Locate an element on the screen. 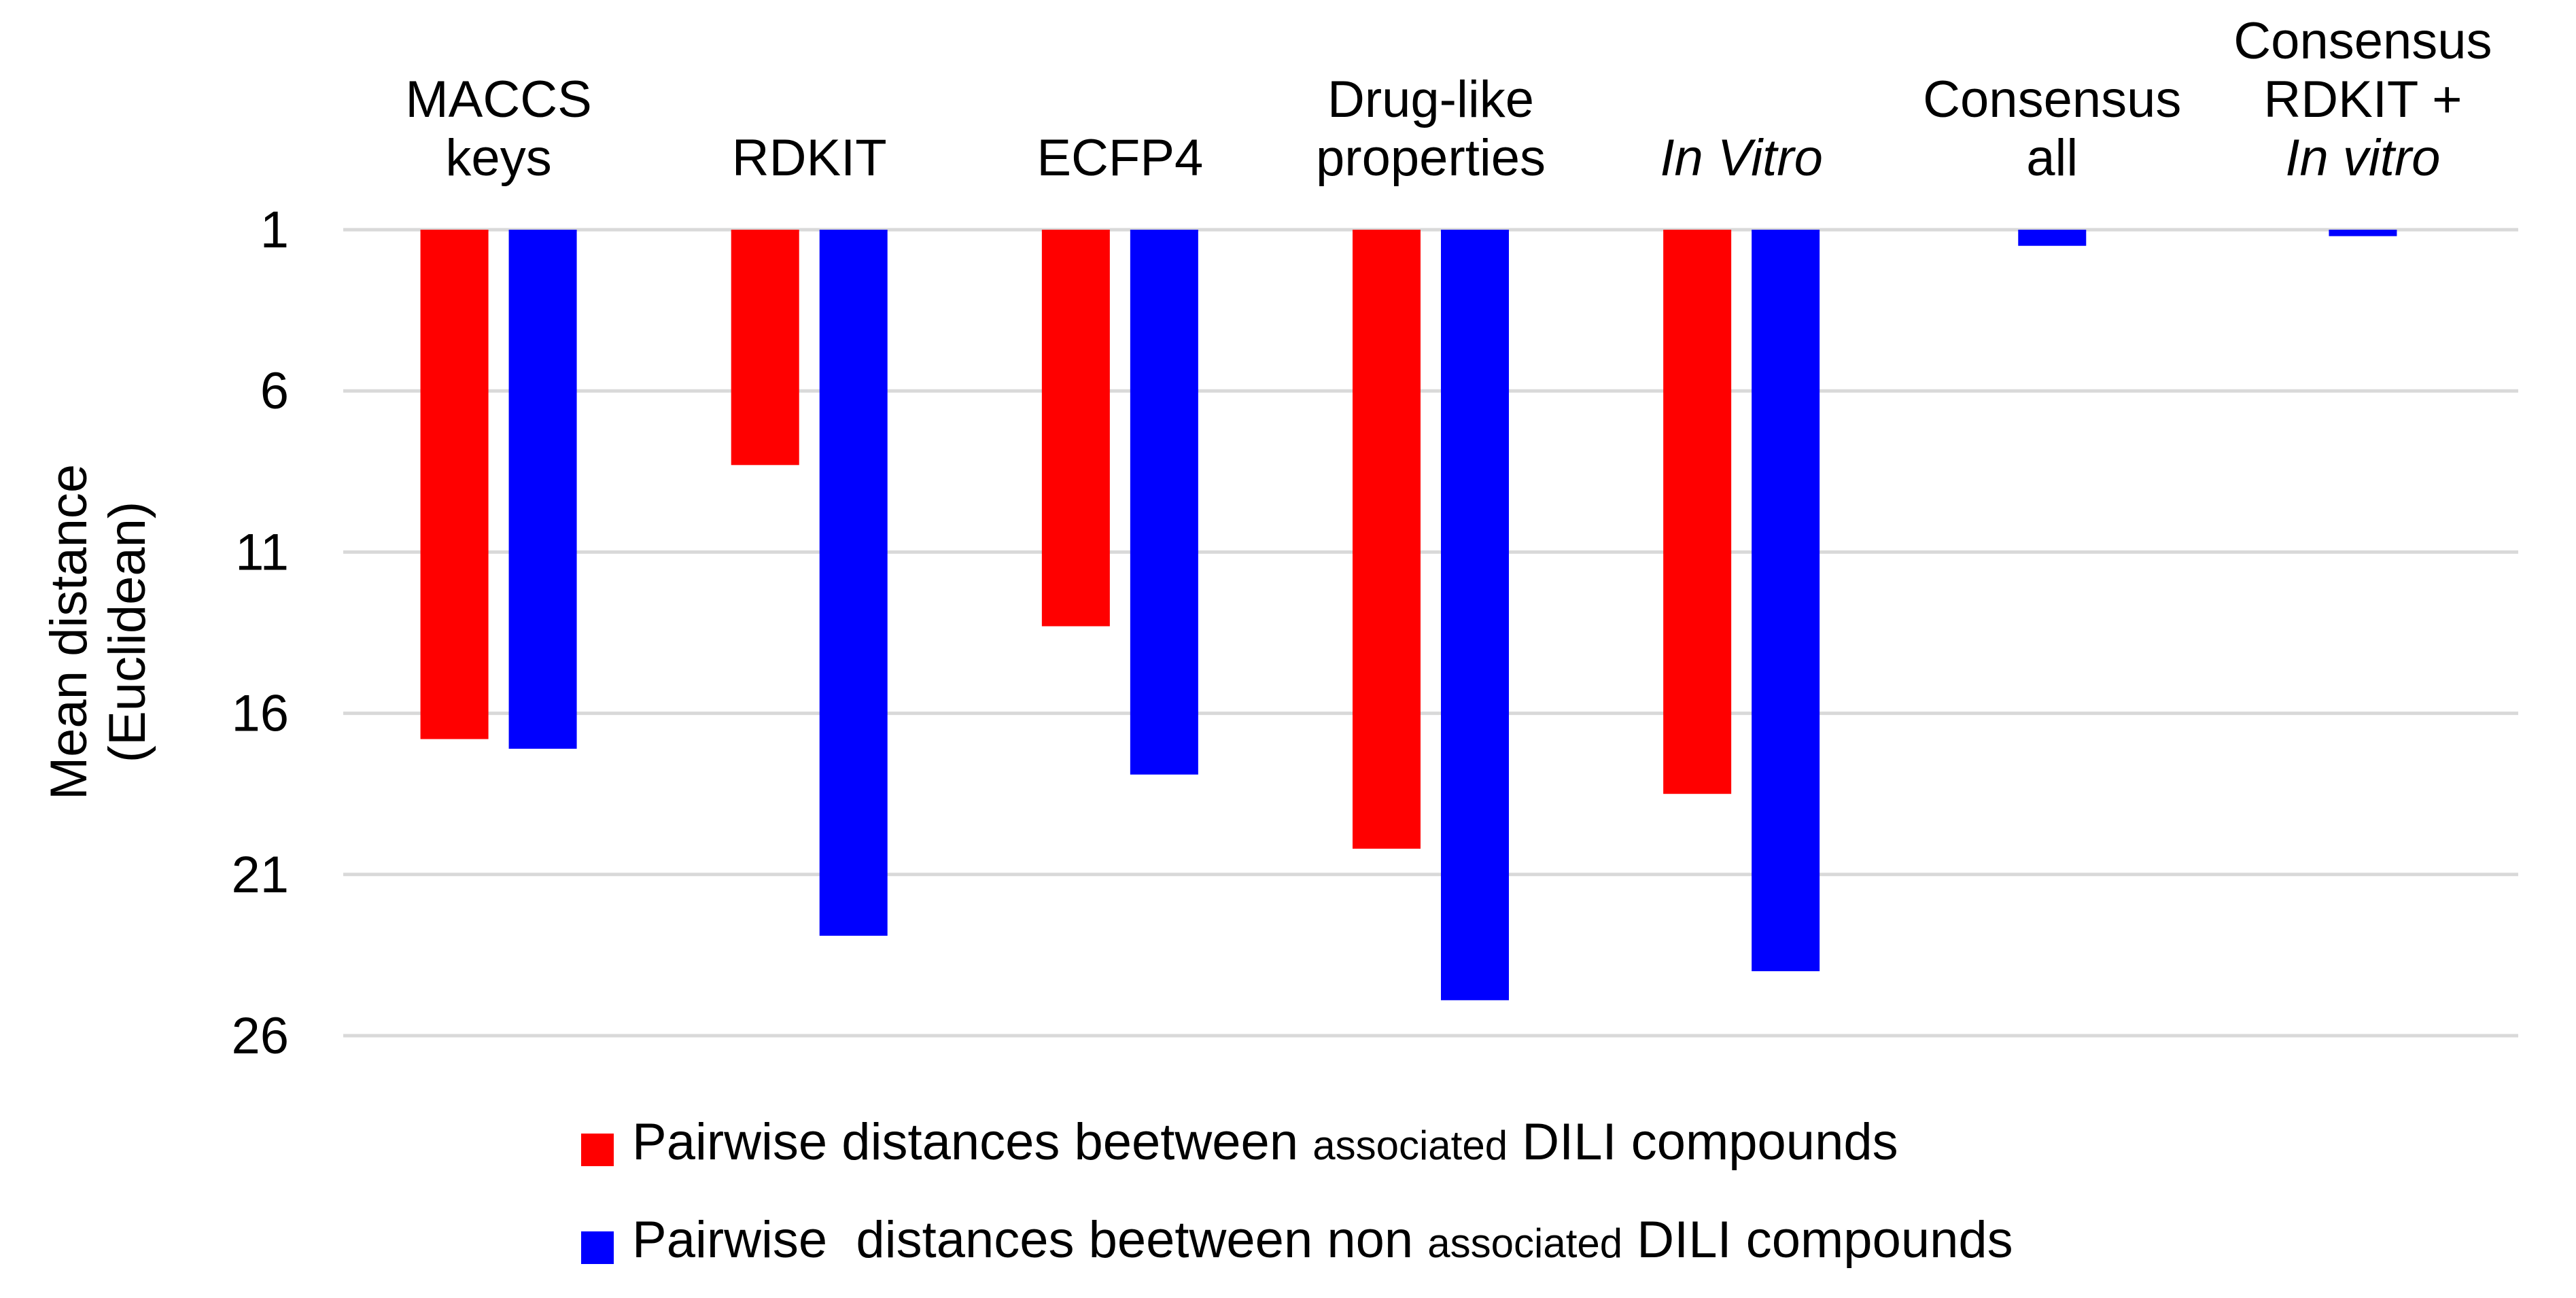  bar-series2-cat6 is located at coordinates (2052, 238).